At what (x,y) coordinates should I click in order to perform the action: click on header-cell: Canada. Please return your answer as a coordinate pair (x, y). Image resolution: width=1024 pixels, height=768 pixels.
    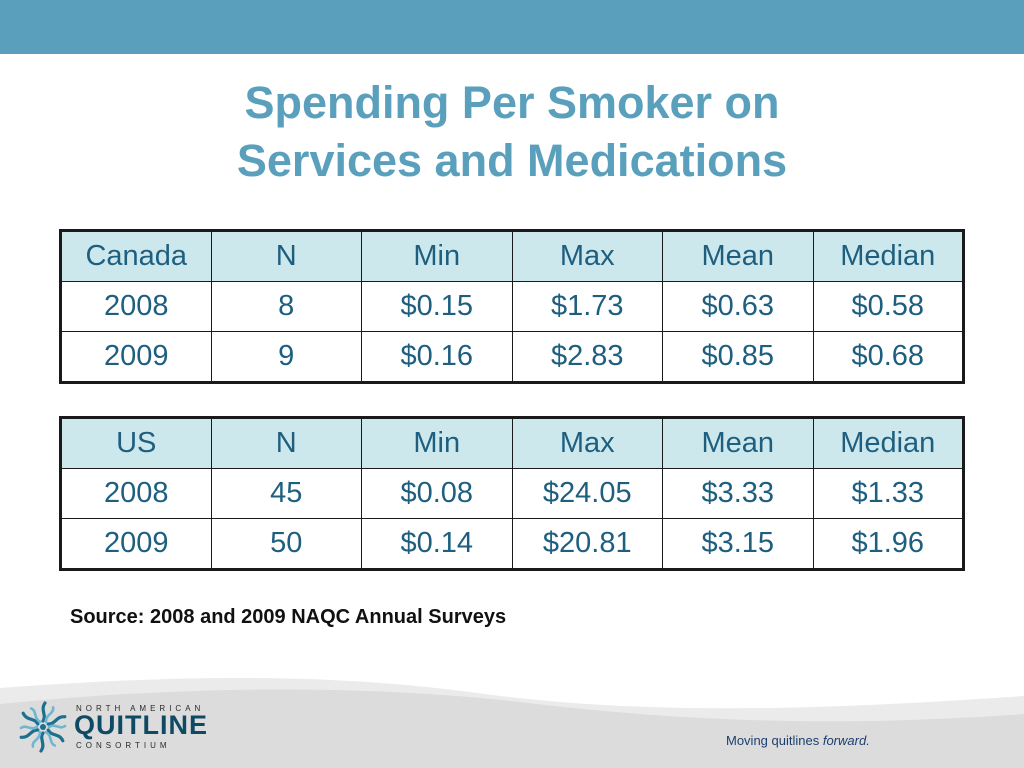
    Looking at the image, I should click on (136, 256).